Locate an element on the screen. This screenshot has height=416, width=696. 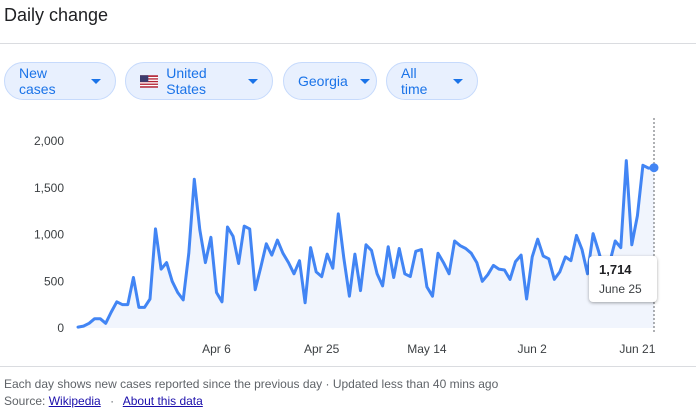
hover-point is located at coordinates (654, 168).